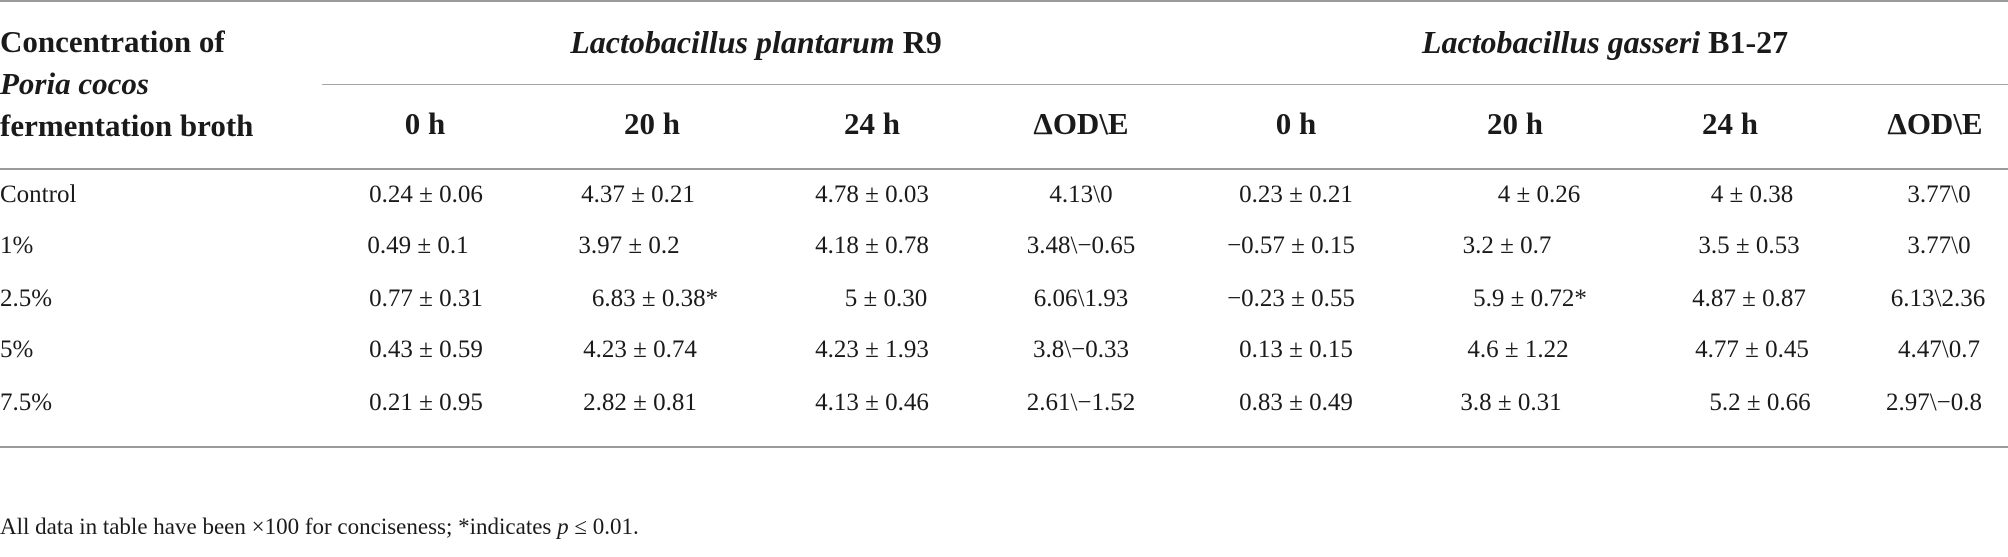 Image resolution: width=2008 pixels, height=557 pixels. I want to click on table-cell: 0.49 ± 0.1, so click(418, 245).